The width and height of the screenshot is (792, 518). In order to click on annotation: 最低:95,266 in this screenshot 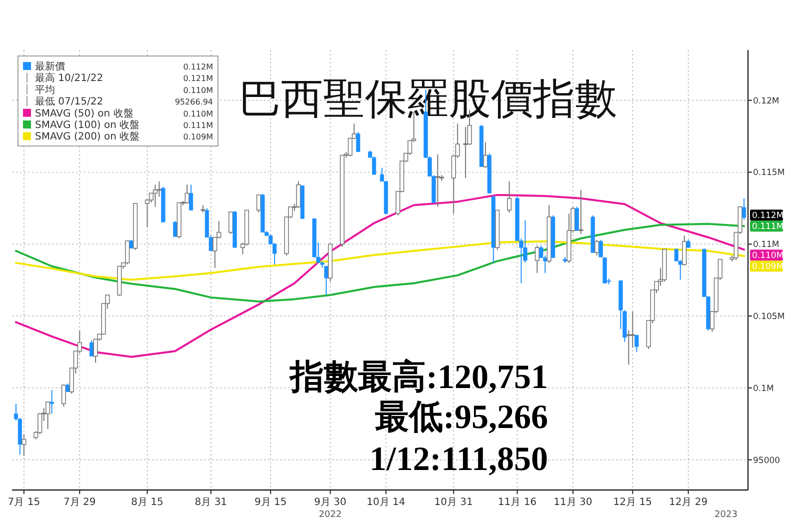, I will do `click(461, 417)`.